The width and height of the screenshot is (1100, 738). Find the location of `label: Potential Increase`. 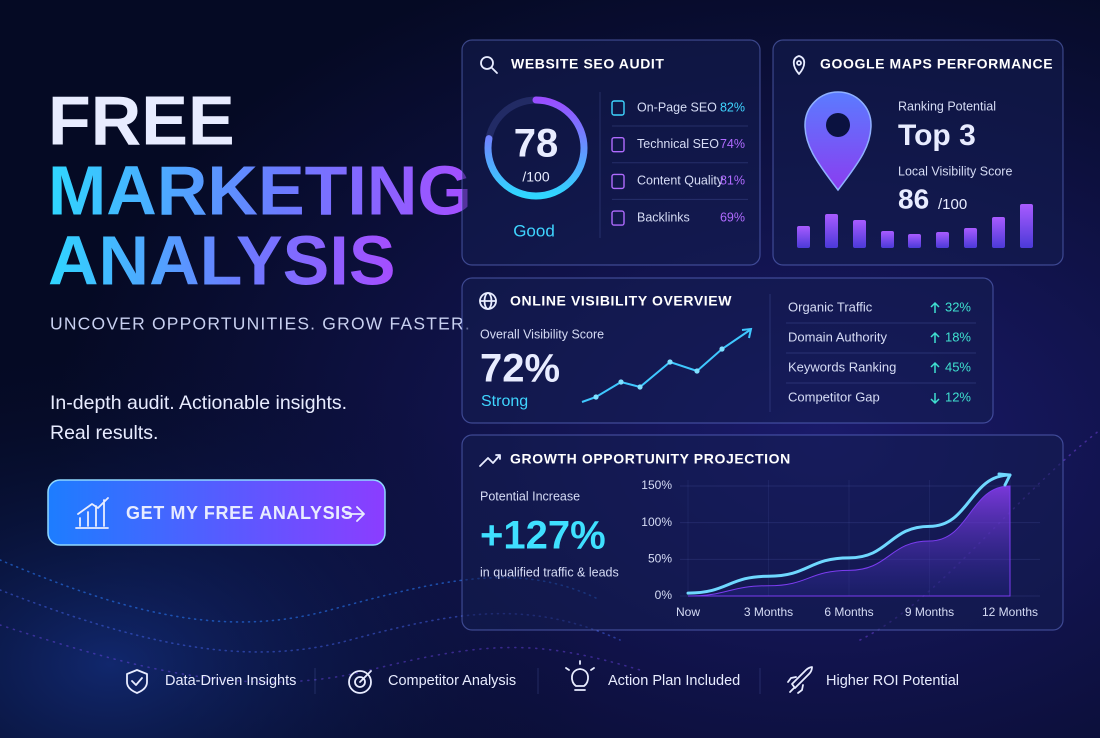

label: Potential Increase is located at coordinates (530, 496).